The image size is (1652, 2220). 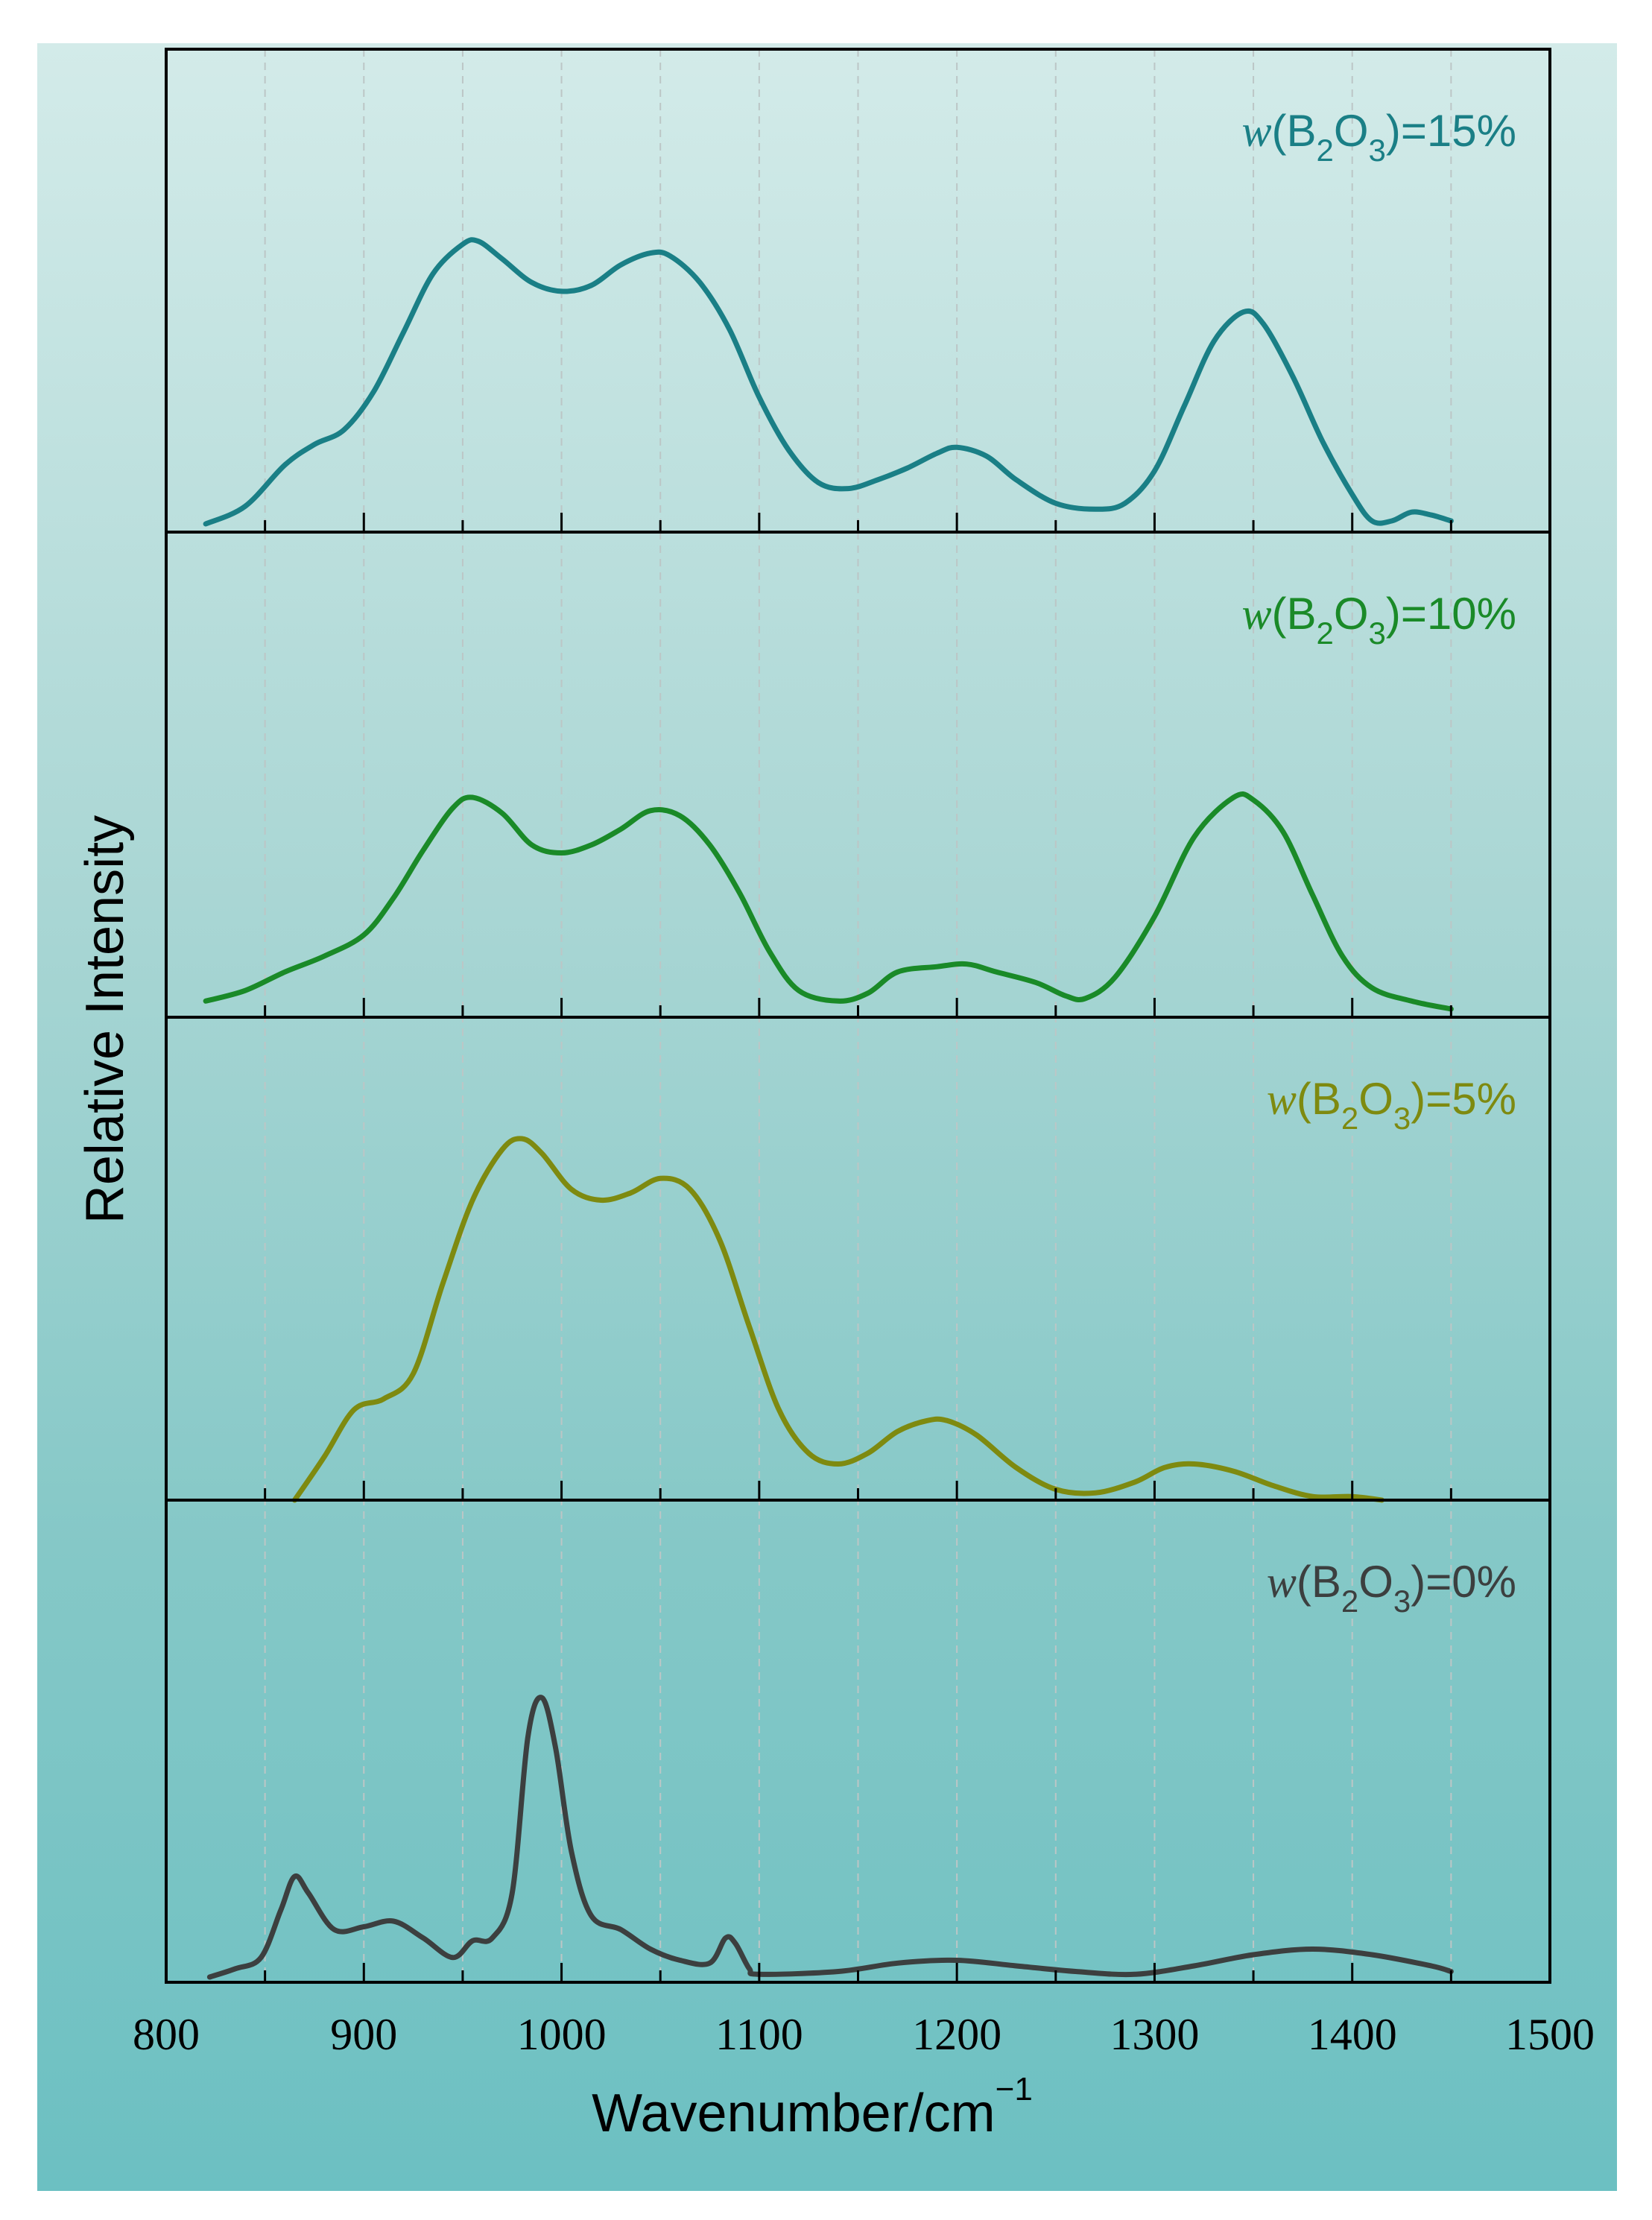 What do you see at coordinates (956, 2034) in the screenshot?
I see `x-tick-label-1200: 1200` at bounding box center [956, 2034].